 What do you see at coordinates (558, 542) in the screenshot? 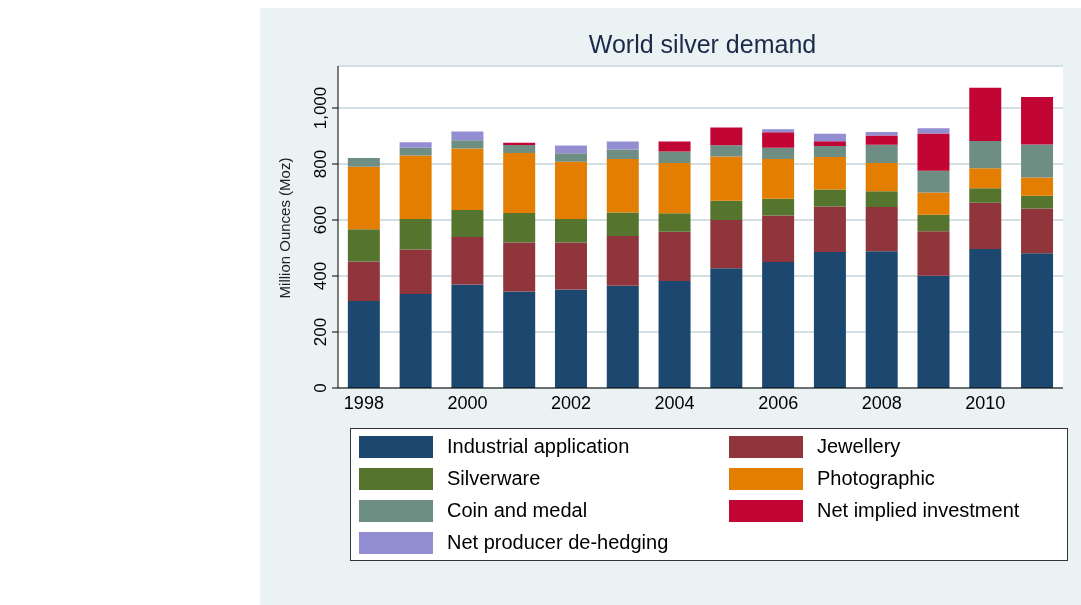
I see `legend-label: Net producer de-hedging` at bounding box center [558, 542].